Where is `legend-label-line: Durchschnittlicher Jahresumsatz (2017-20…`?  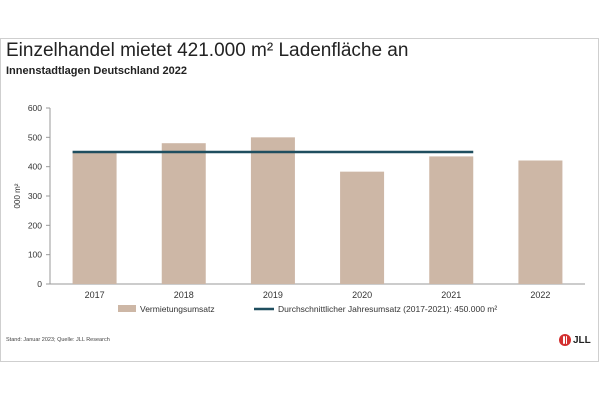
legend-label-line: Durchschnittlicher Jahresumsatz (2017-20… is located at coordinates (387, 309).